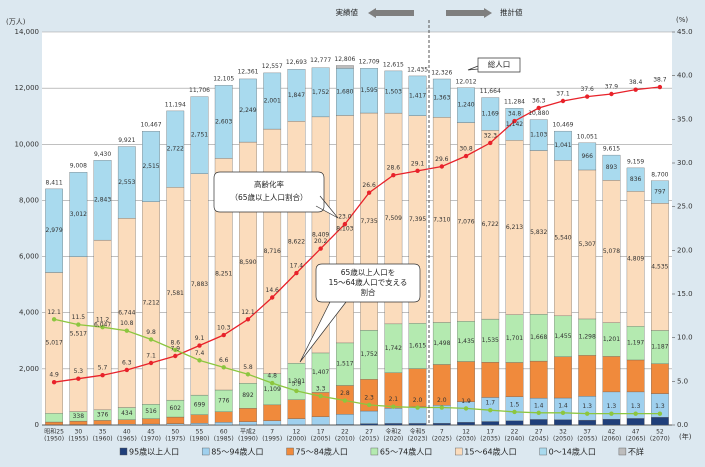 Image resolution: width=705 pixels, height=467 pixels. What do you see at coordinates (126, 312) in the screenshot?
I see `segment-label: 6,744` at bounding box center [126, 312].